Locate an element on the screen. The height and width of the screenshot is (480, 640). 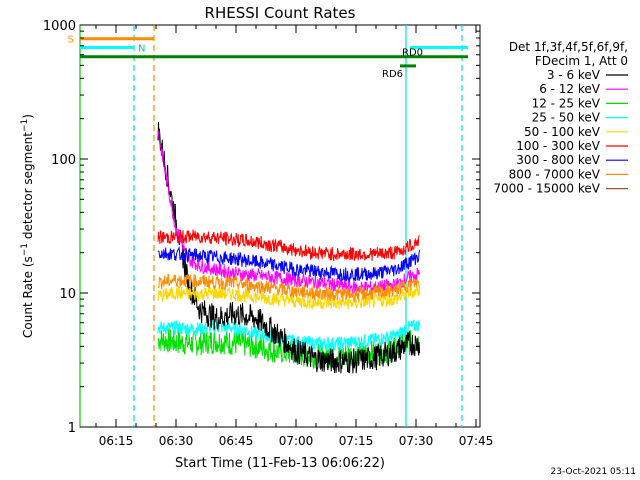
legend-label-0: 3 - 6 keV is located at coordinates (574, 75).